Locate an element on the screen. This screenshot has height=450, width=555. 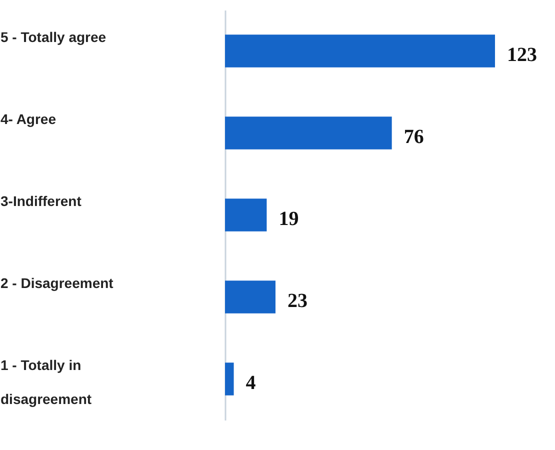
data-label: 4 is located at coordinates (251, 383).